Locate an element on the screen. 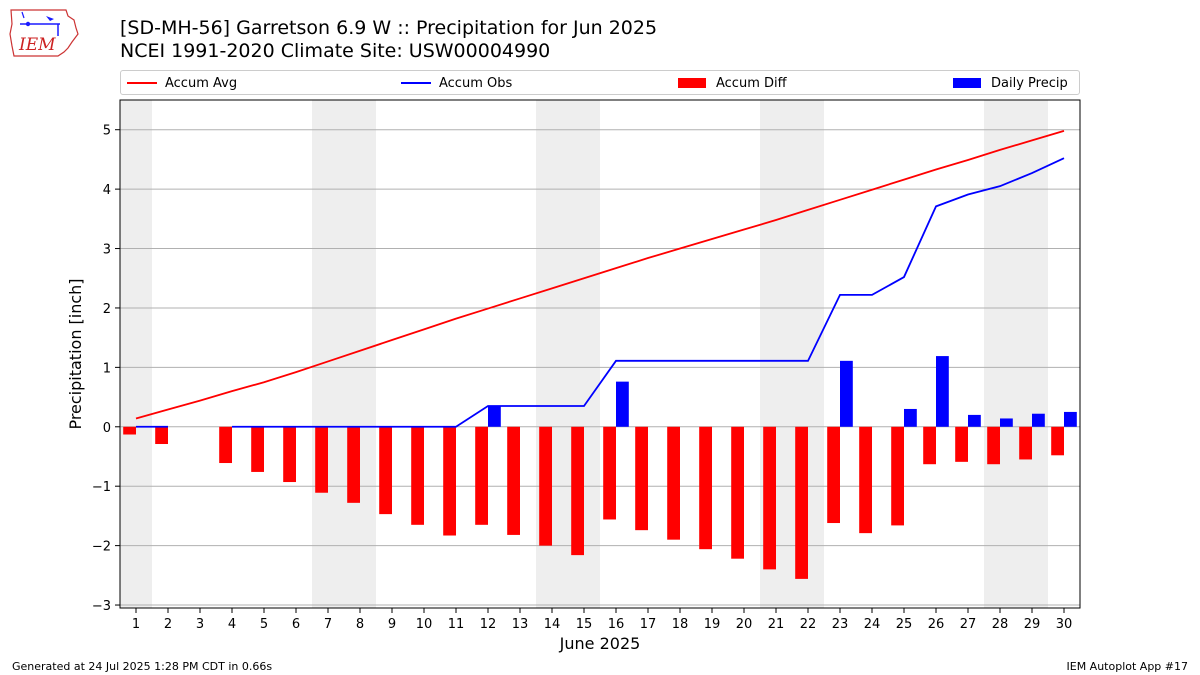  x-tick-label: 16 is located at coordinates (616, 624).